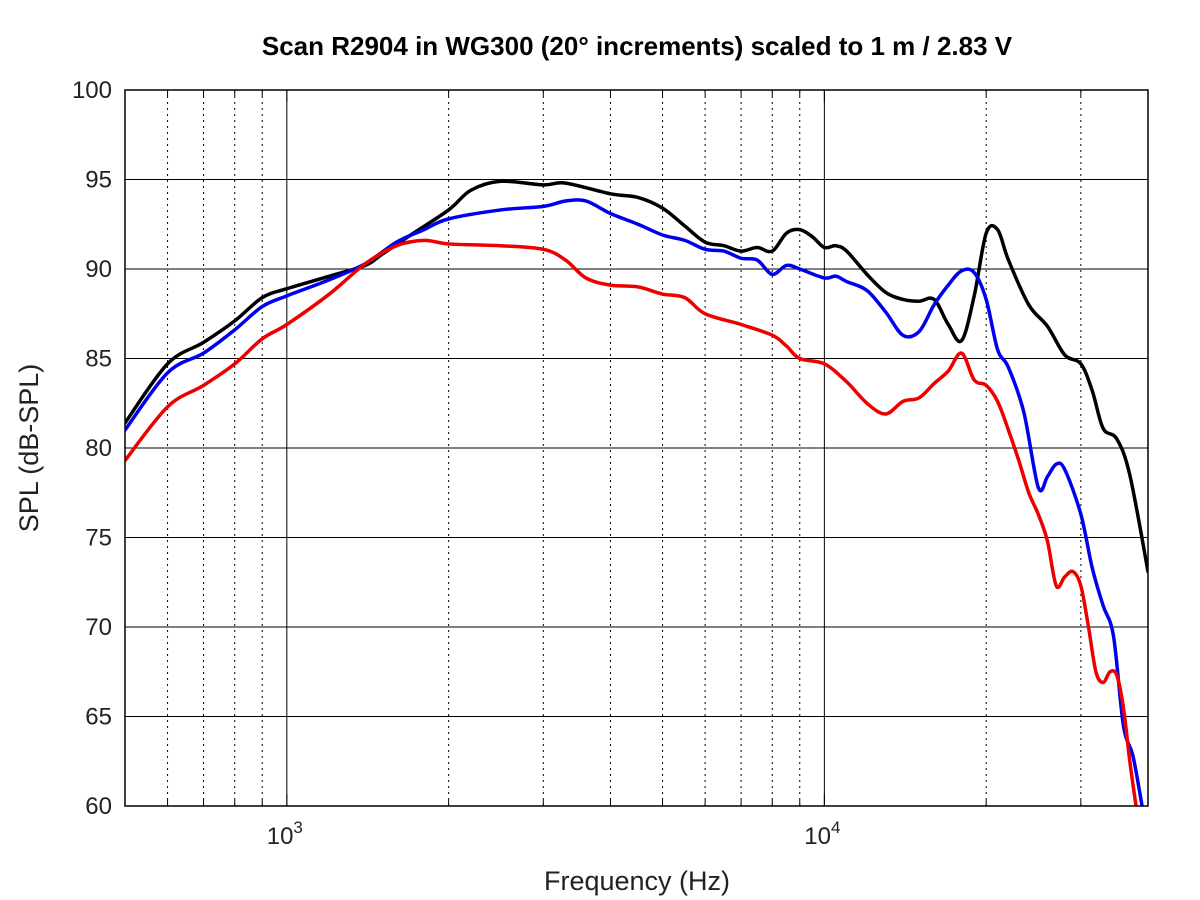 Image resolution: width=1200 pixels, height=900 pixels. Describe the element at coordinates (98, 180) in the screenshot. I see `y-tick-label: 95` at that location.